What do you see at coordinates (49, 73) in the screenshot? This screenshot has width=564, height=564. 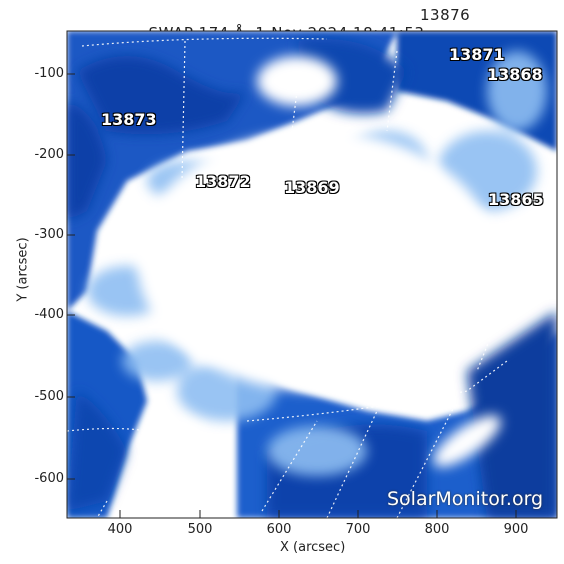 I see `y-tick-label: -100` at bounding box center [49, 73].